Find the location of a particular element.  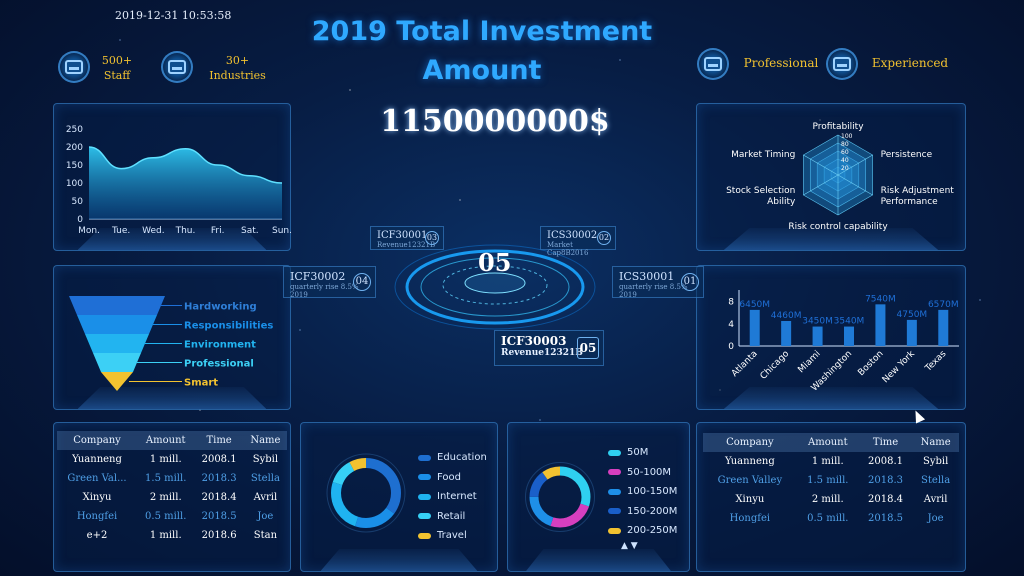

tag-number: 01 is located at coordinates (690, 282).